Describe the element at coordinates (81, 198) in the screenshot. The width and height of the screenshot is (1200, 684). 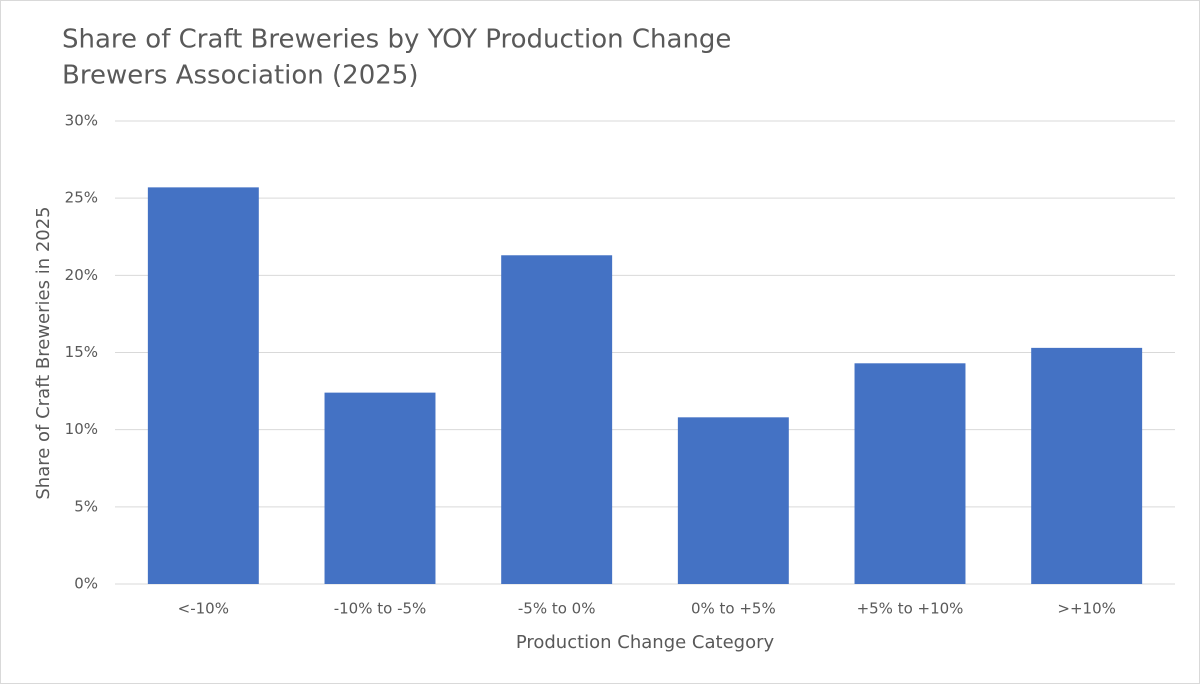
I see `y-tick-label: 25%` at that location.